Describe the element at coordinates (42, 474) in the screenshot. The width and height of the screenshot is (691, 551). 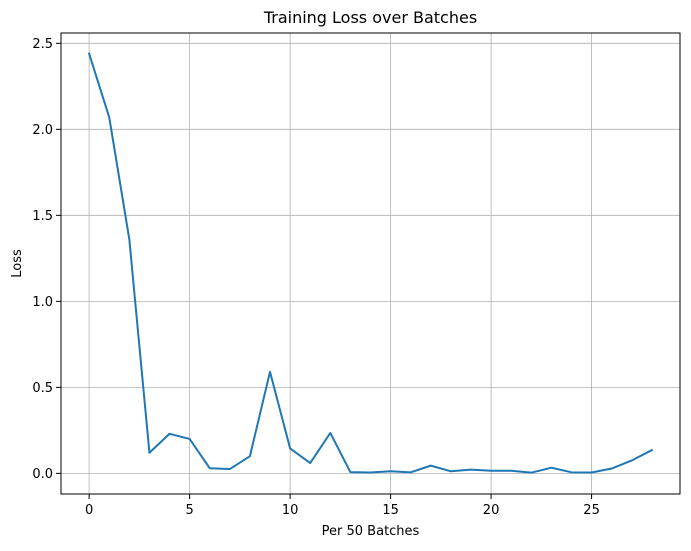
I see `y-tick-label: 0.0` at that location.